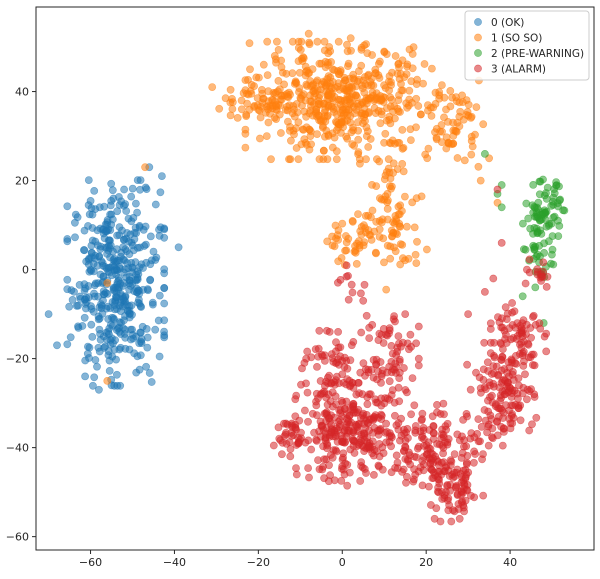  What do you see at coordinates (342, 562) in the screenshot?
I see `x-tick-label: 0` at bounding box center [342, 562].